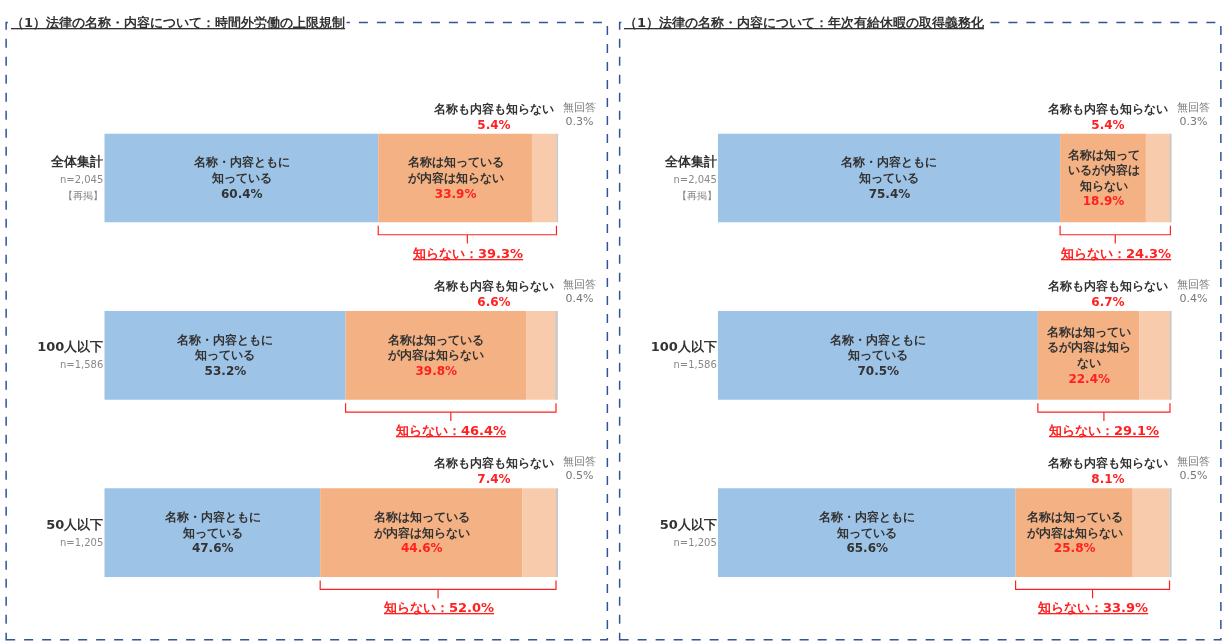 The width and height of the screenshot is (1227, 643). I want to click on annotation: 知らない：33.9%, so click(1093, 607).